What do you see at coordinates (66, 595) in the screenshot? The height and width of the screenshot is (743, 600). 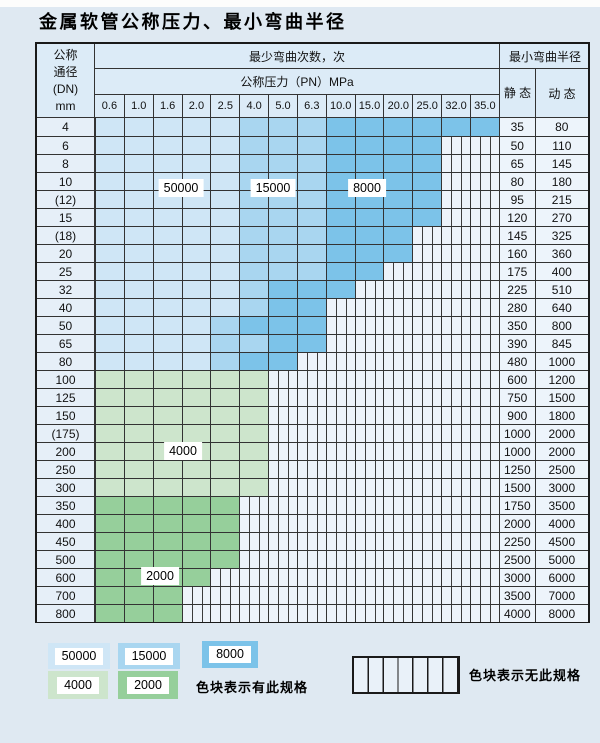 I see `dn-label: 700` at bounding box center [66, 595].